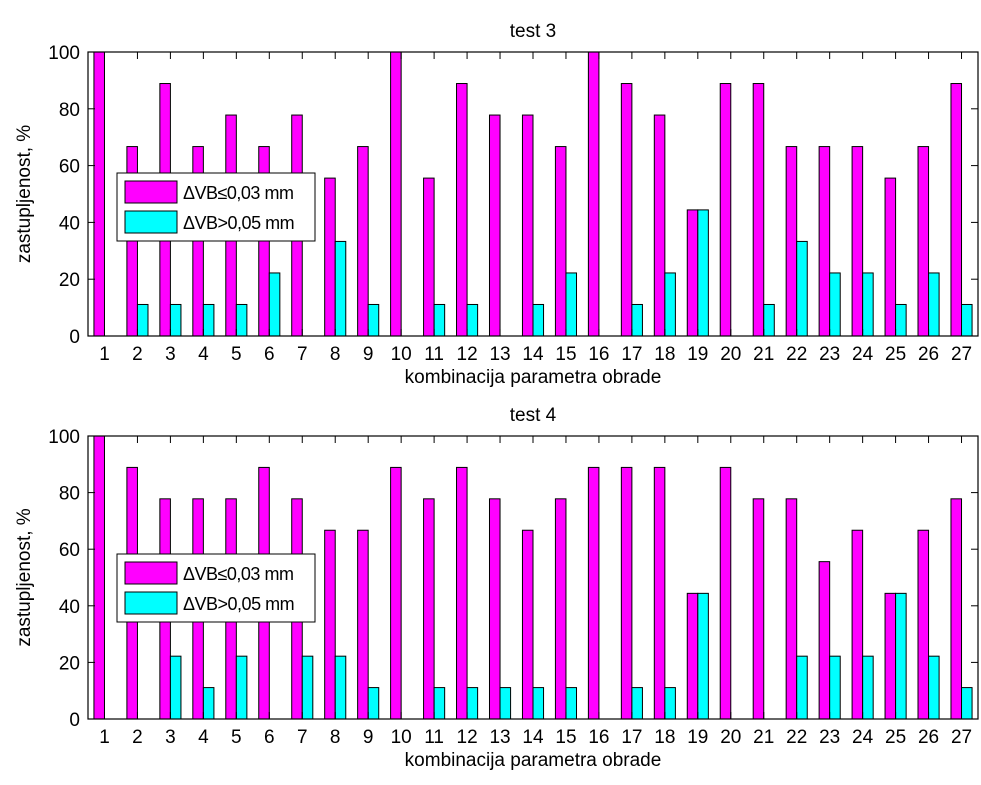  What do you see at coordinates (928, 737) in the screenshot?
I see `x-tick-label: 26` at bounding box center [928, 737].